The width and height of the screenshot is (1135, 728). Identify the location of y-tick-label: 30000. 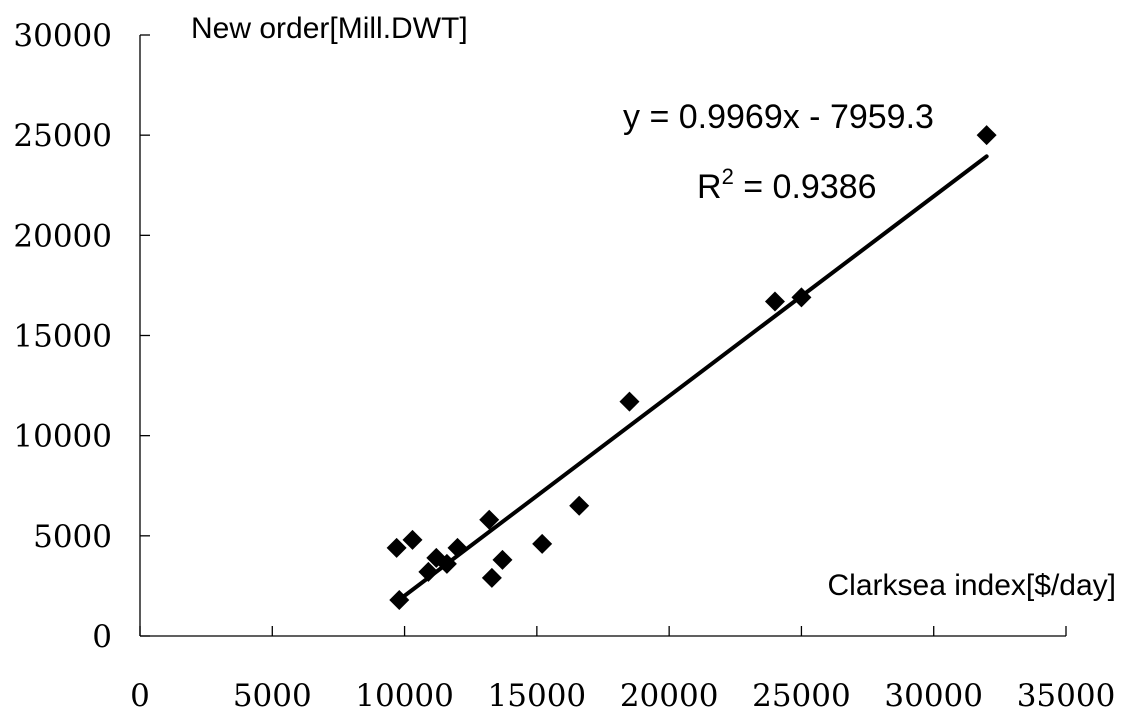
(62, 36).